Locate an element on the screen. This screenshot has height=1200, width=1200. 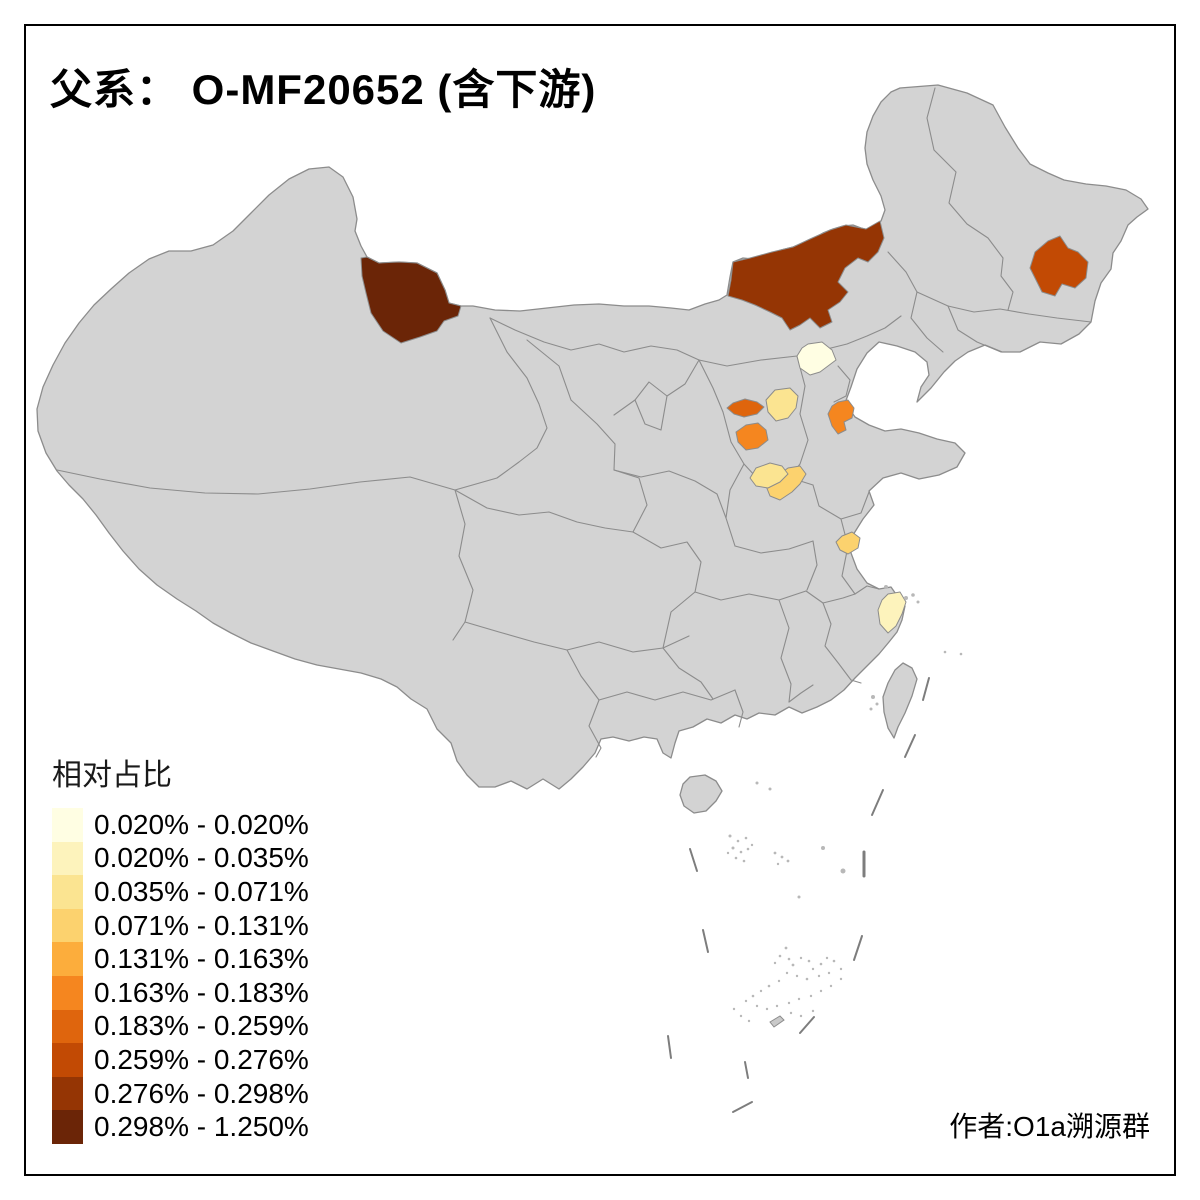
legend-title: 相对占比 is located at coordinates (112, 775).